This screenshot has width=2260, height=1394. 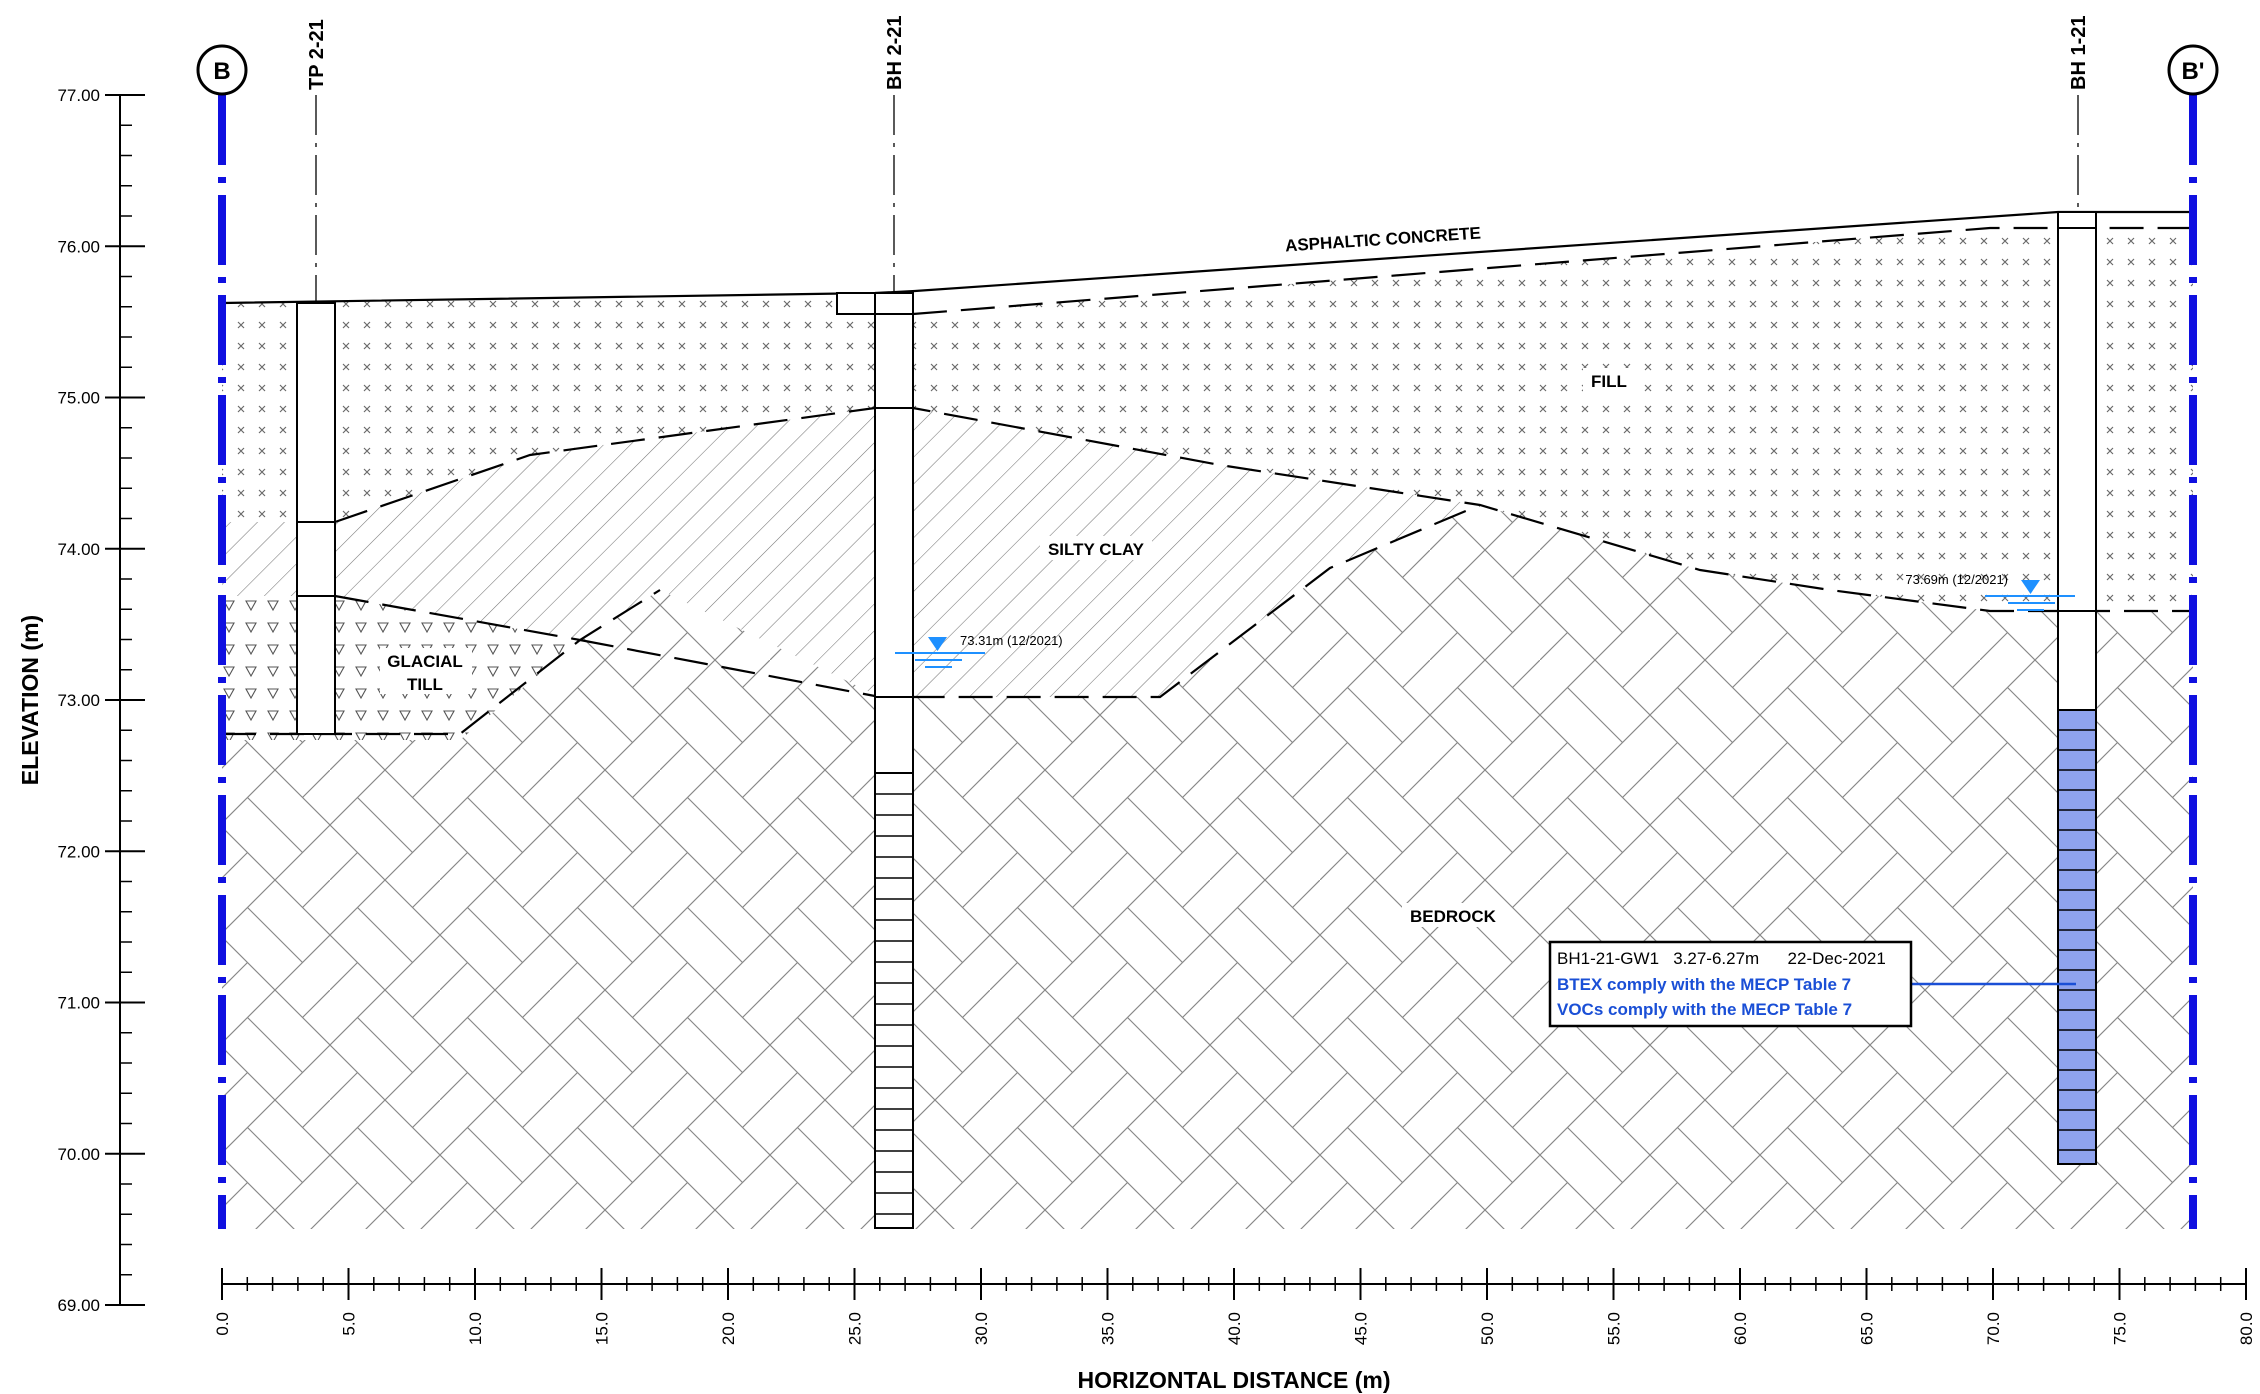 I want to click on bh-1-21-label: BH 1-21, so click(x=2079, y=53).